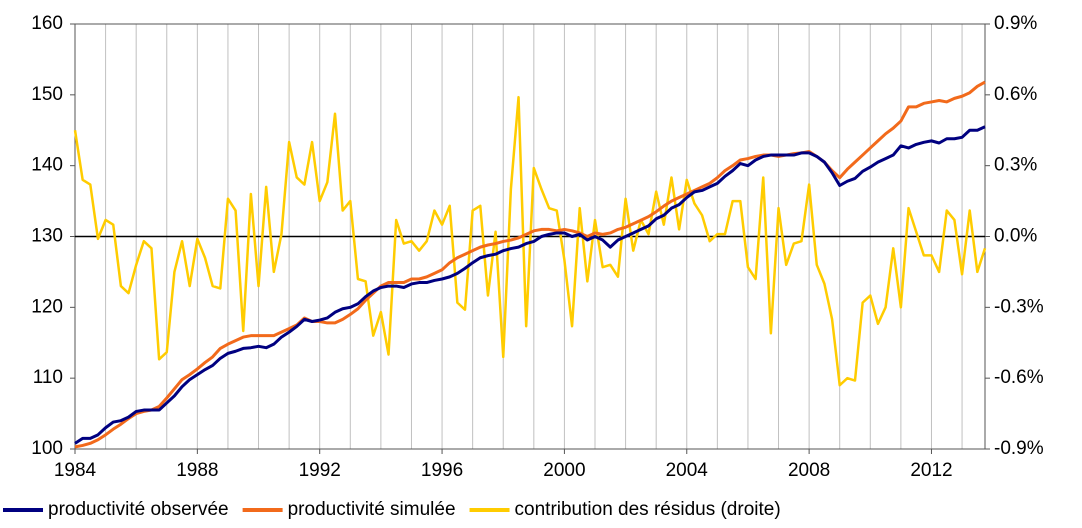  What do you see at coordinates (1015, 236) in the screenshot?
I see `y2-tick-label: 0.0%` at bounding box center [1015, 236].